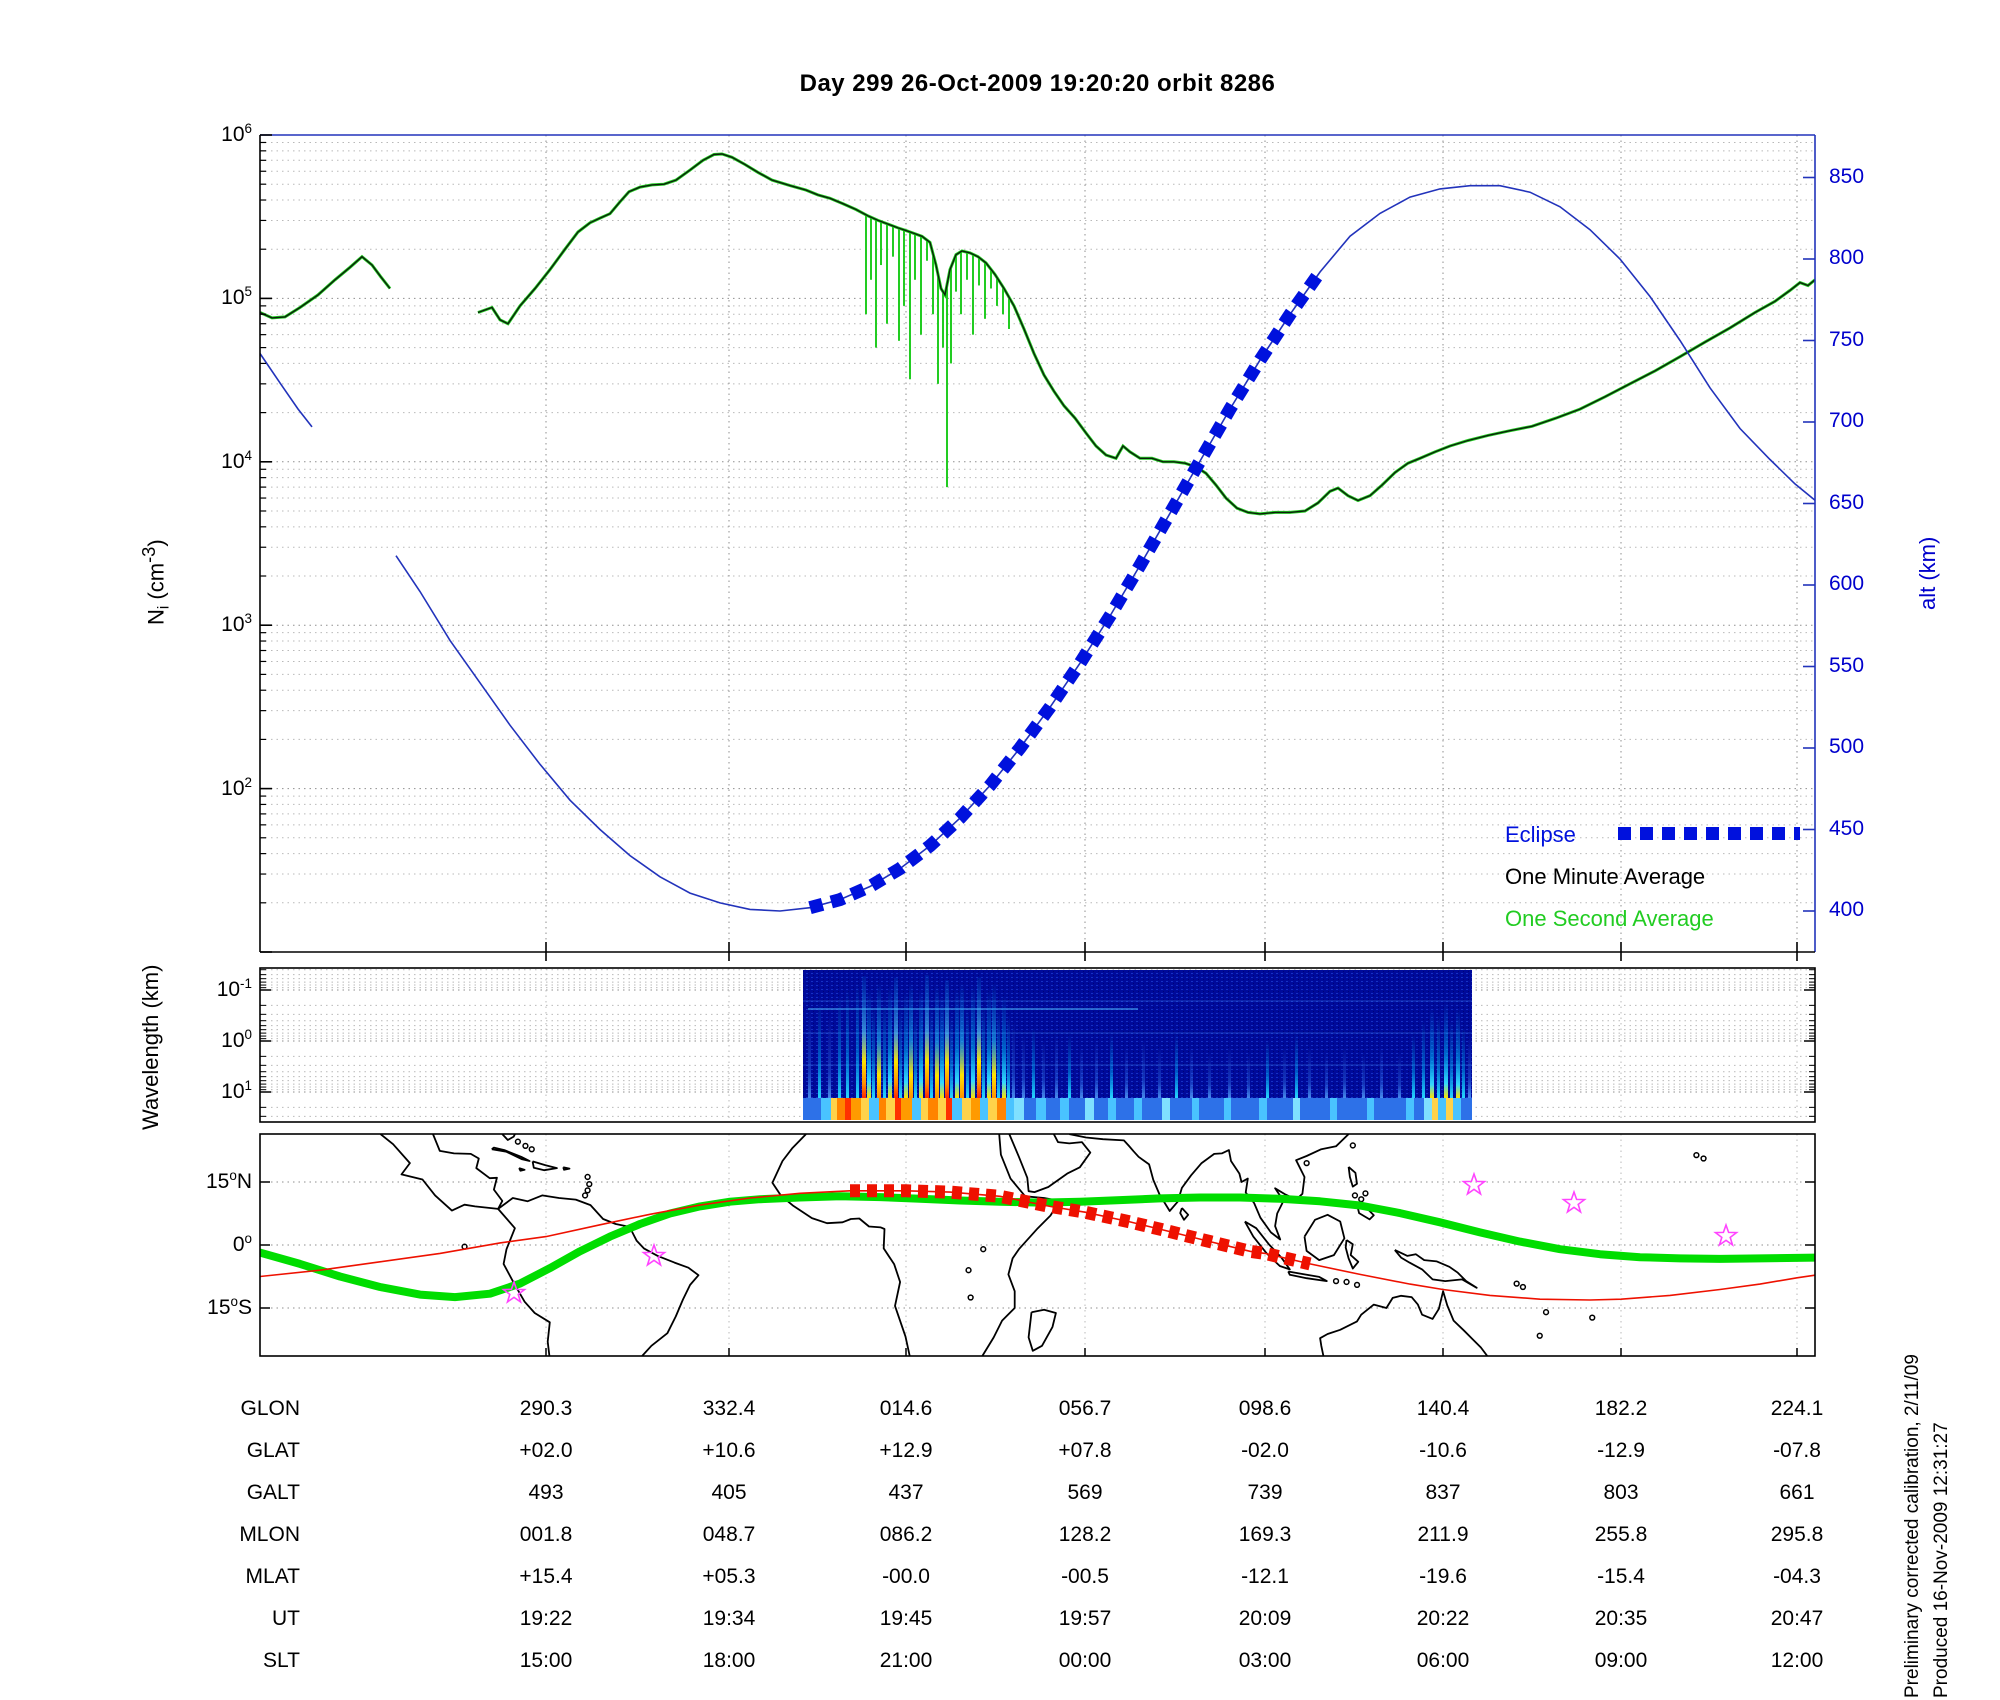 The image size is (2000, 1700). I want to click on table-cell: +02.0, so click(546, 1450).